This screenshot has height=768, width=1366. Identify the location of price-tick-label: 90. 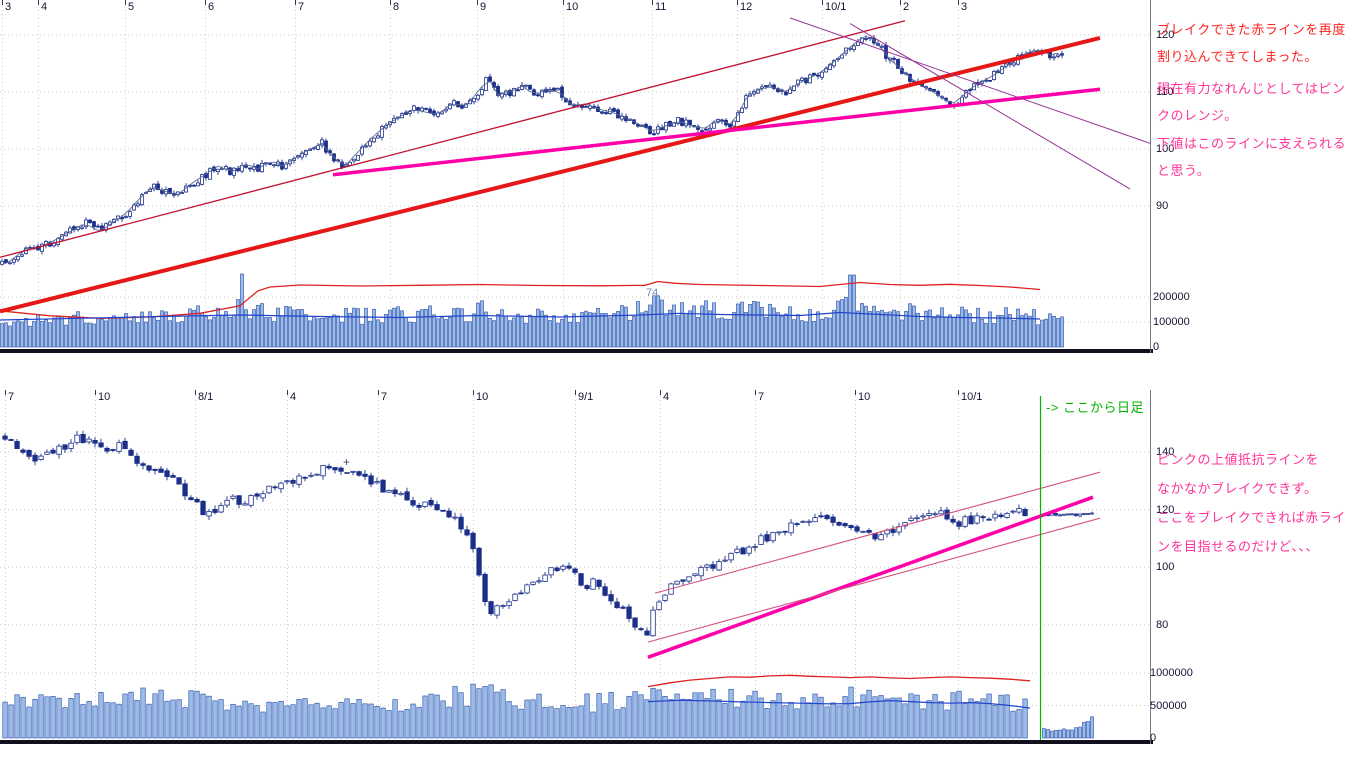
(1162, 206).